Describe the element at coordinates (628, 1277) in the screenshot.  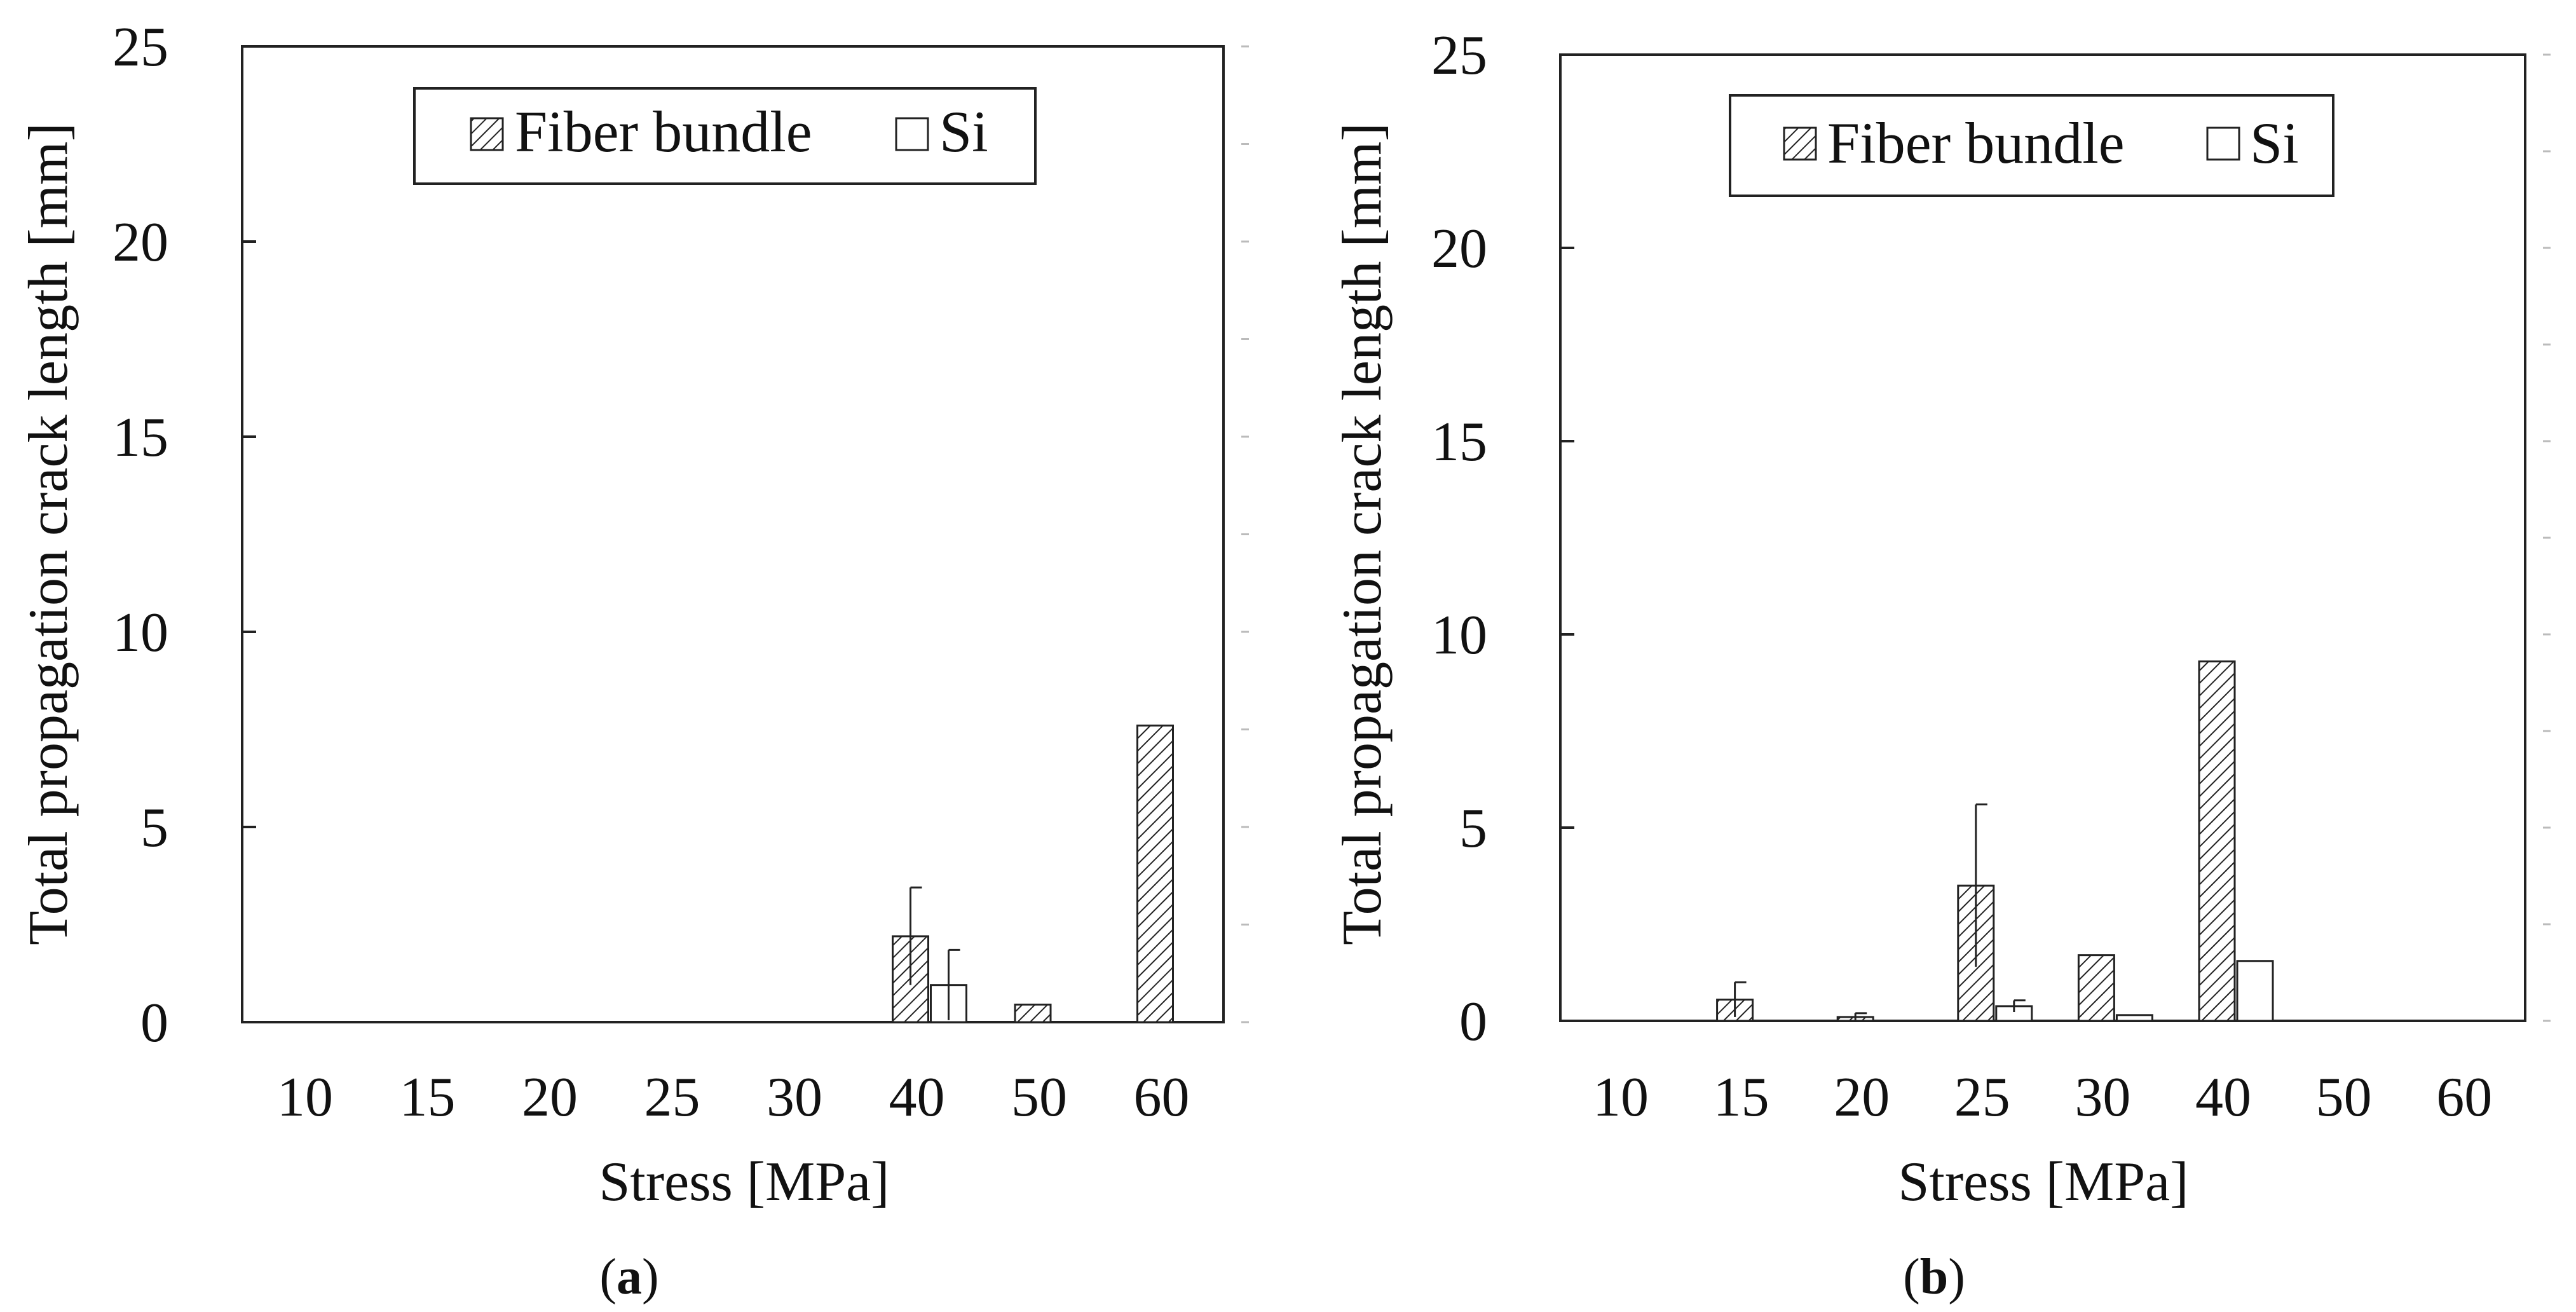
I see `panel-caption: (a)` at that location.